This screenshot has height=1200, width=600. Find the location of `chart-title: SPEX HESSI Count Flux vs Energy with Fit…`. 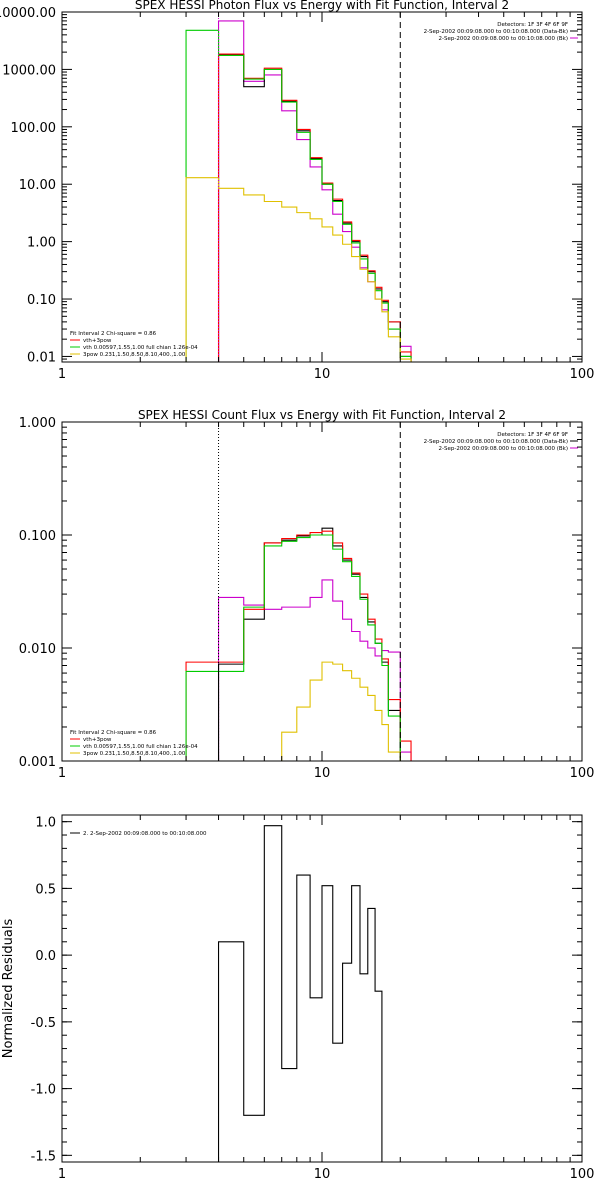

chart-title: SPEX HESSI Count Flux vs Energy with Fit… is located at coordinates (322, 415).